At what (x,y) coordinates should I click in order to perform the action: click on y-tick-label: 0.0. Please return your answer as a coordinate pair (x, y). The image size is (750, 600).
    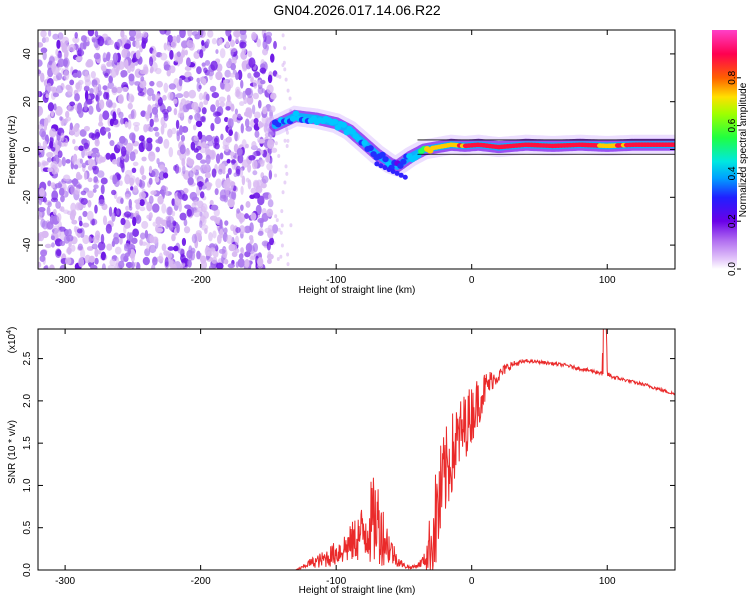
    Looking at the image, I should click on (27, 570).